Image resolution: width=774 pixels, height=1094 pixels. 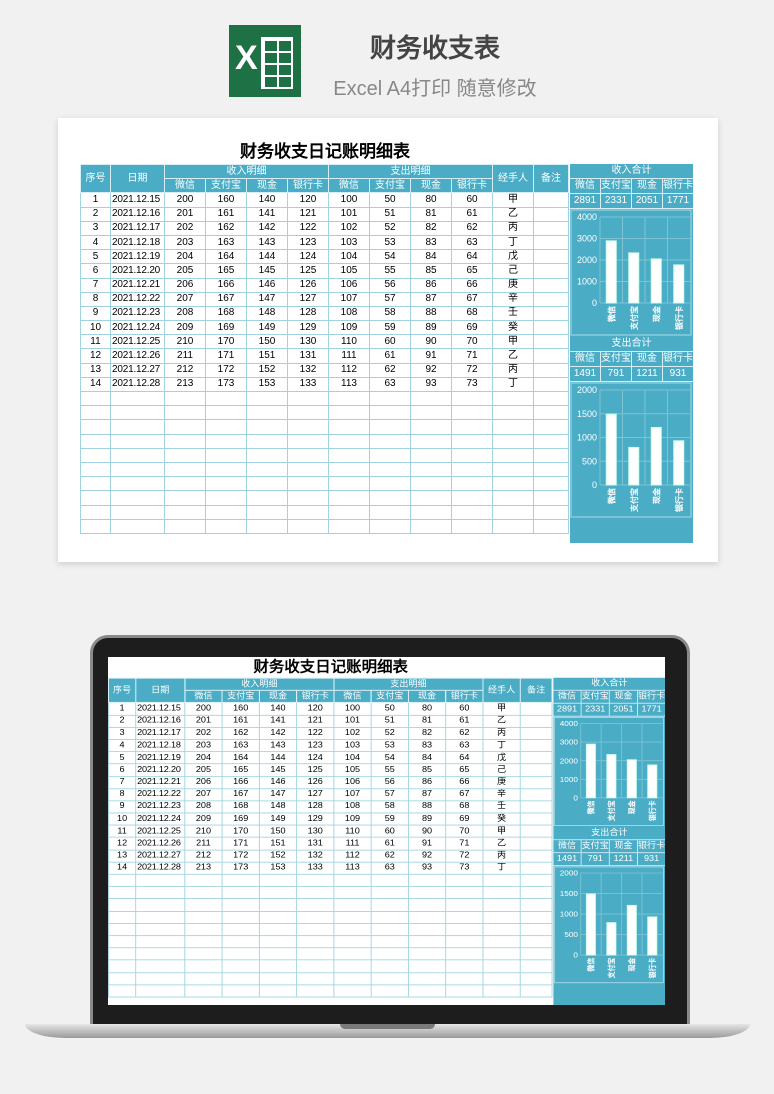 I want to click on table-cell: 54, so click(x=390, y=257).